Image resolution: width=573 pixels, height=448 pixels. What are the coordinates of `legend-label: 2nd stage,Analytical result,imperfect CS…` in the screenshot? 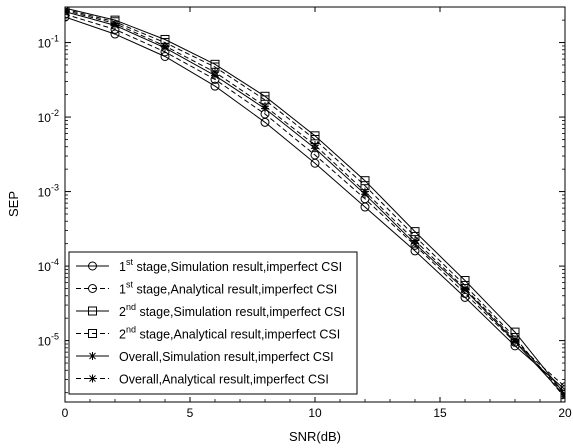 It's located at (229, 333).